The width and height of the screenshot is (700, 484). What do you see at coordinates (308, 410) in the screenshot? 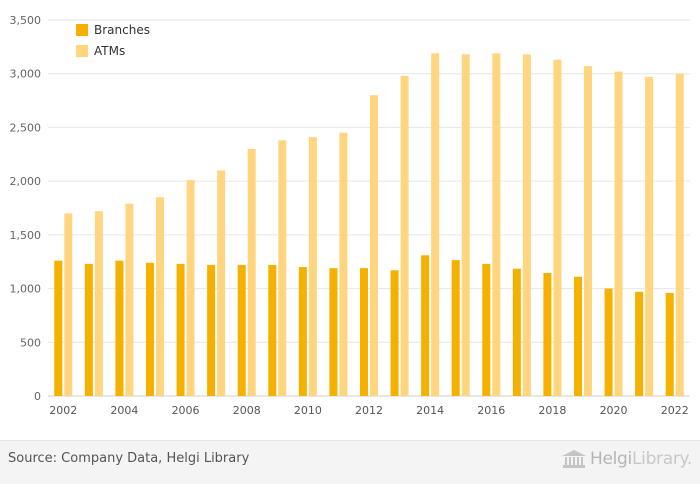
I see `x-tick-label: 2010` at bounding box center [308, 410].